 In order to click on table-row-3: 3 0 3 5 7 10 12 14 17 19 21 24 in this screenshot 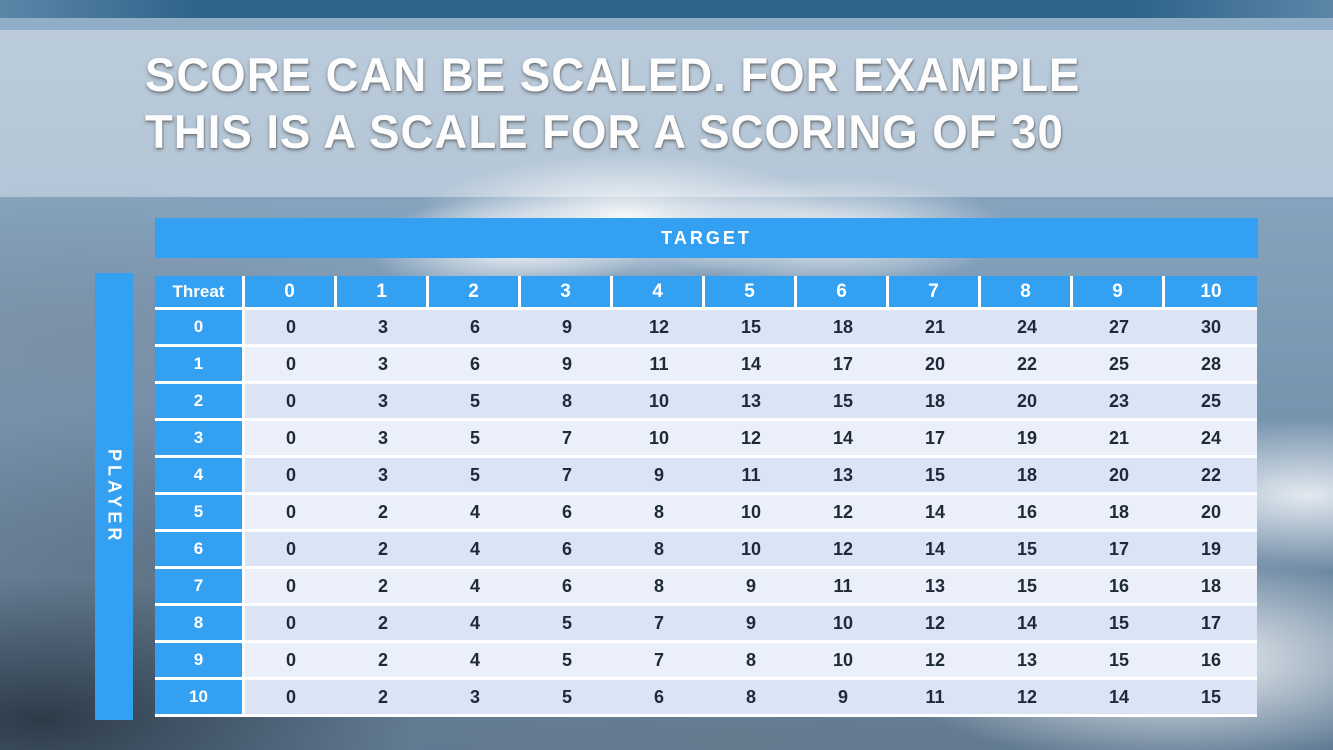, I will do `click(706, 439)`.